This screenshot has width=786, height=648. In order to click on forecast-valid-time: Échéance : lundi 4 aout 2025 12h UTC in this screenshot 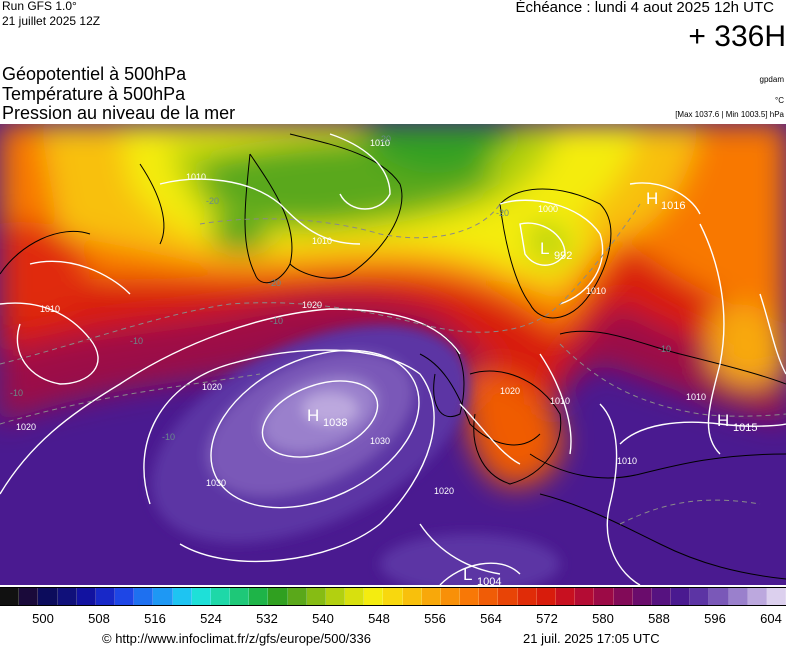, I will do `click(644, 8)`.